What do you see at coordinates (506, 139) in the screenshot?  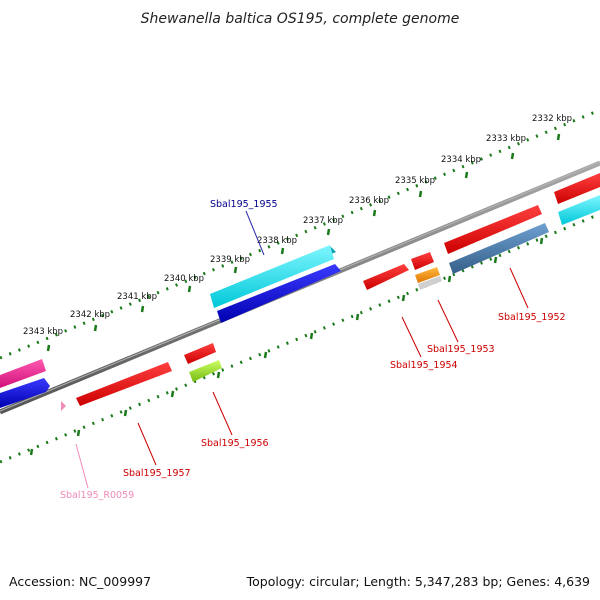 I see `tick-label: 2333 kbp` at bounding box center [506, 139].